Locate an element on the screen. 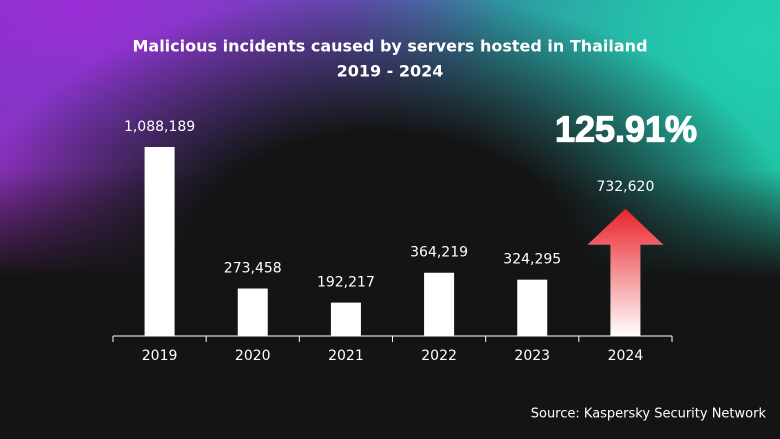  value-label: 732,620 is located at coordinates (625, 187).